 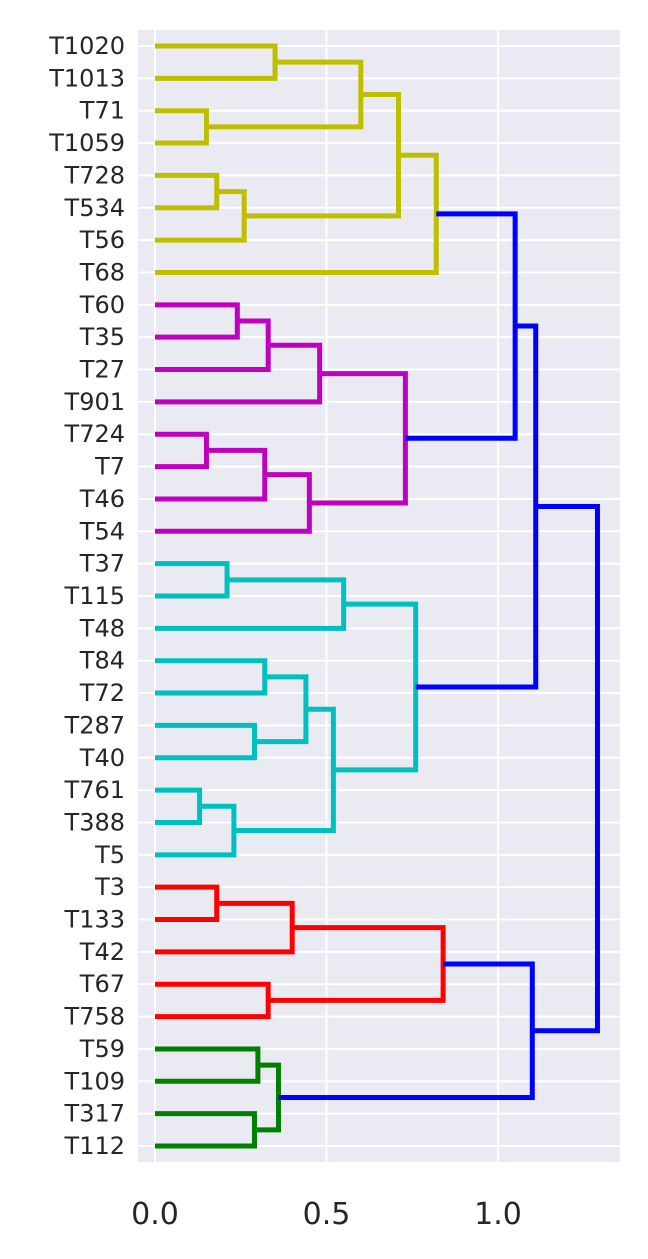 What do you see at coordinates (102, 337) in the screenshot?
I see `leaf-label: T35` at bounding box center [102, 337].